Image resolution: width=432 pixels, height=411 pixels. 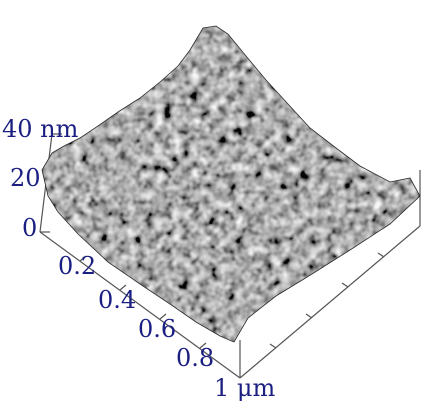 I want to click on z-tick-label-40: 40 nm, so click(x=40, y=129).